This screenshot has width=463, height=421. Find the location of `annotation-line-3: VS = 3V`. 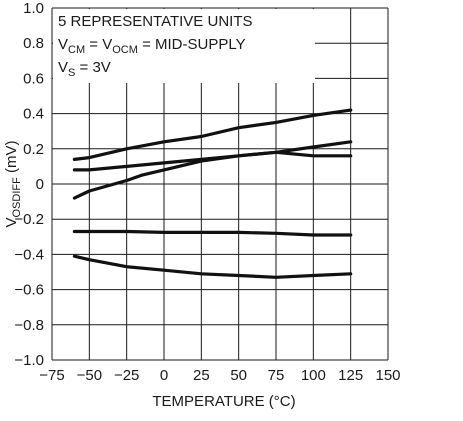

annotation-line-3: VS = 3V is located at coordinates (84, 69).